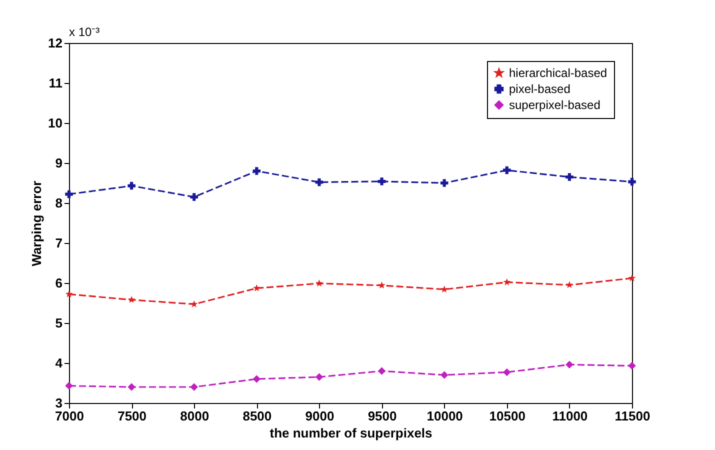 This screenshot has height=450, width=715. Describe the element at coordinates (58, 403) in the screenshot. I see `y-tick-label: 3` at that location.